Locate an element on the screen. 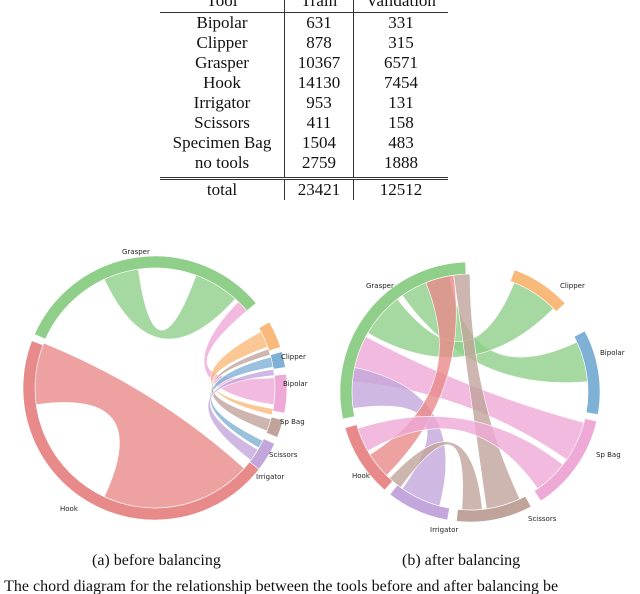  table-row: Grasper 10367 6571 is located at coordinates (304, 63).